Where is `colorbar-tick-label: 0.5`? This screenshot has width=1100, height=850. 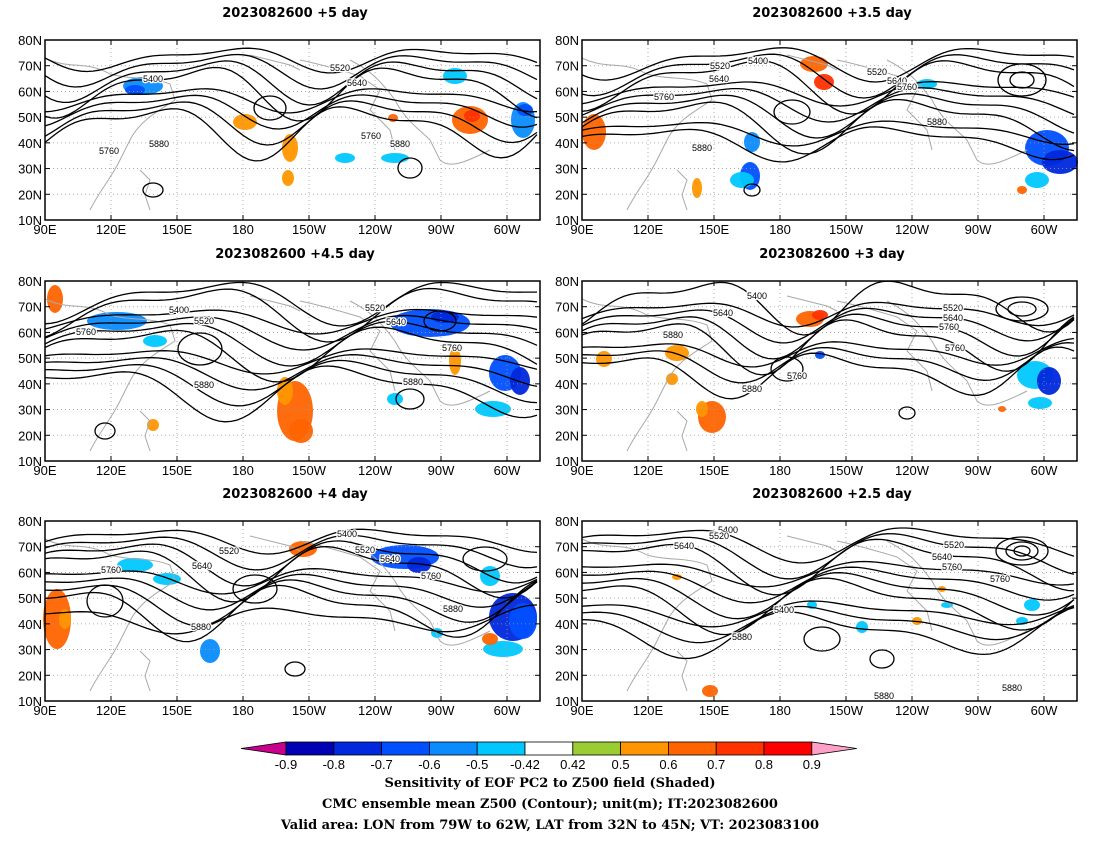 colorbar-tick-label: 0.5 is located at coordinates (621, 764).